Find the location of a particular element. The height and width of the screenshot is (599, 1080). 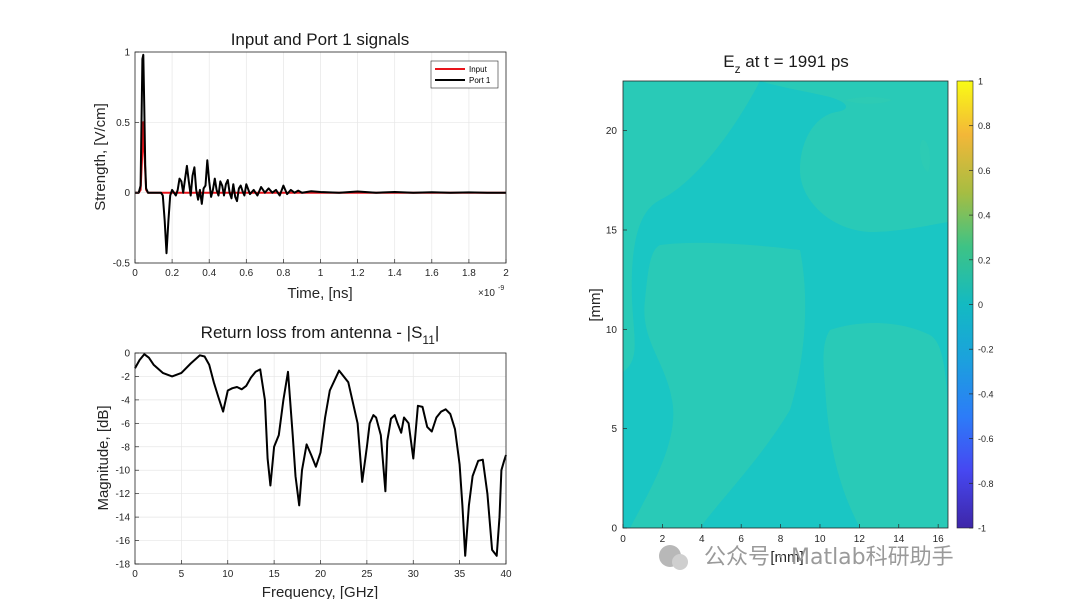

y-tick-label: -0.5 is located at coordinates (122, 264).